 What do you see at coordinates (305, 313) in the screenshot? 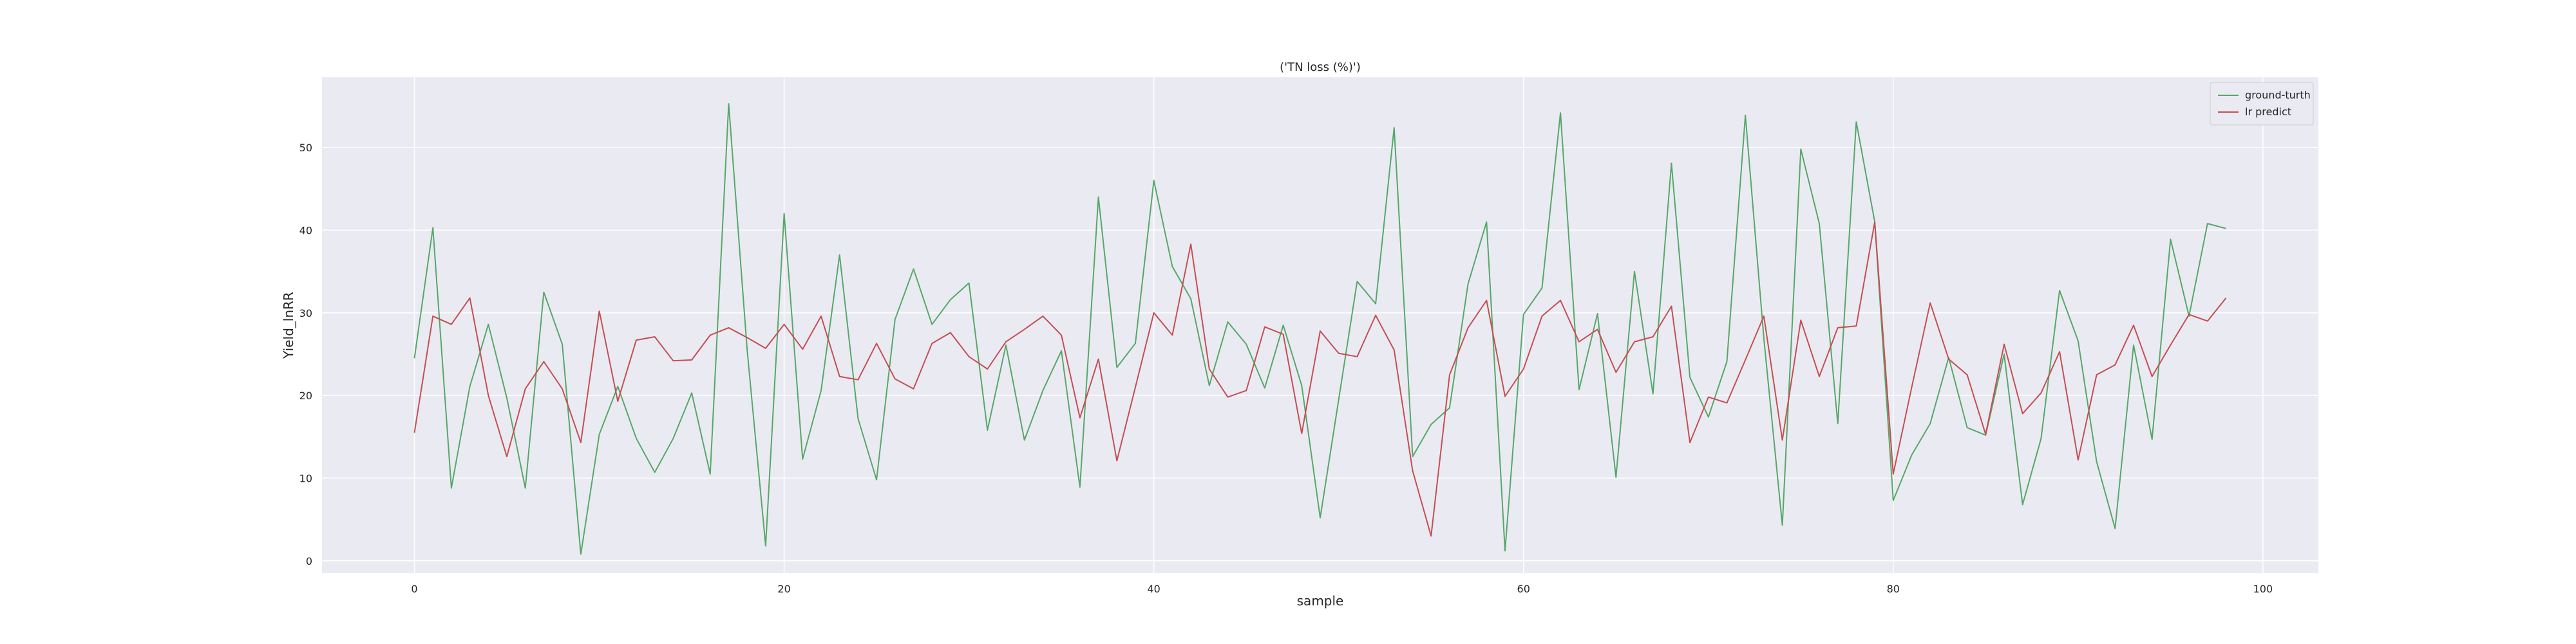
I see `y-tick-label: 30` at bounding box center [305, 313].